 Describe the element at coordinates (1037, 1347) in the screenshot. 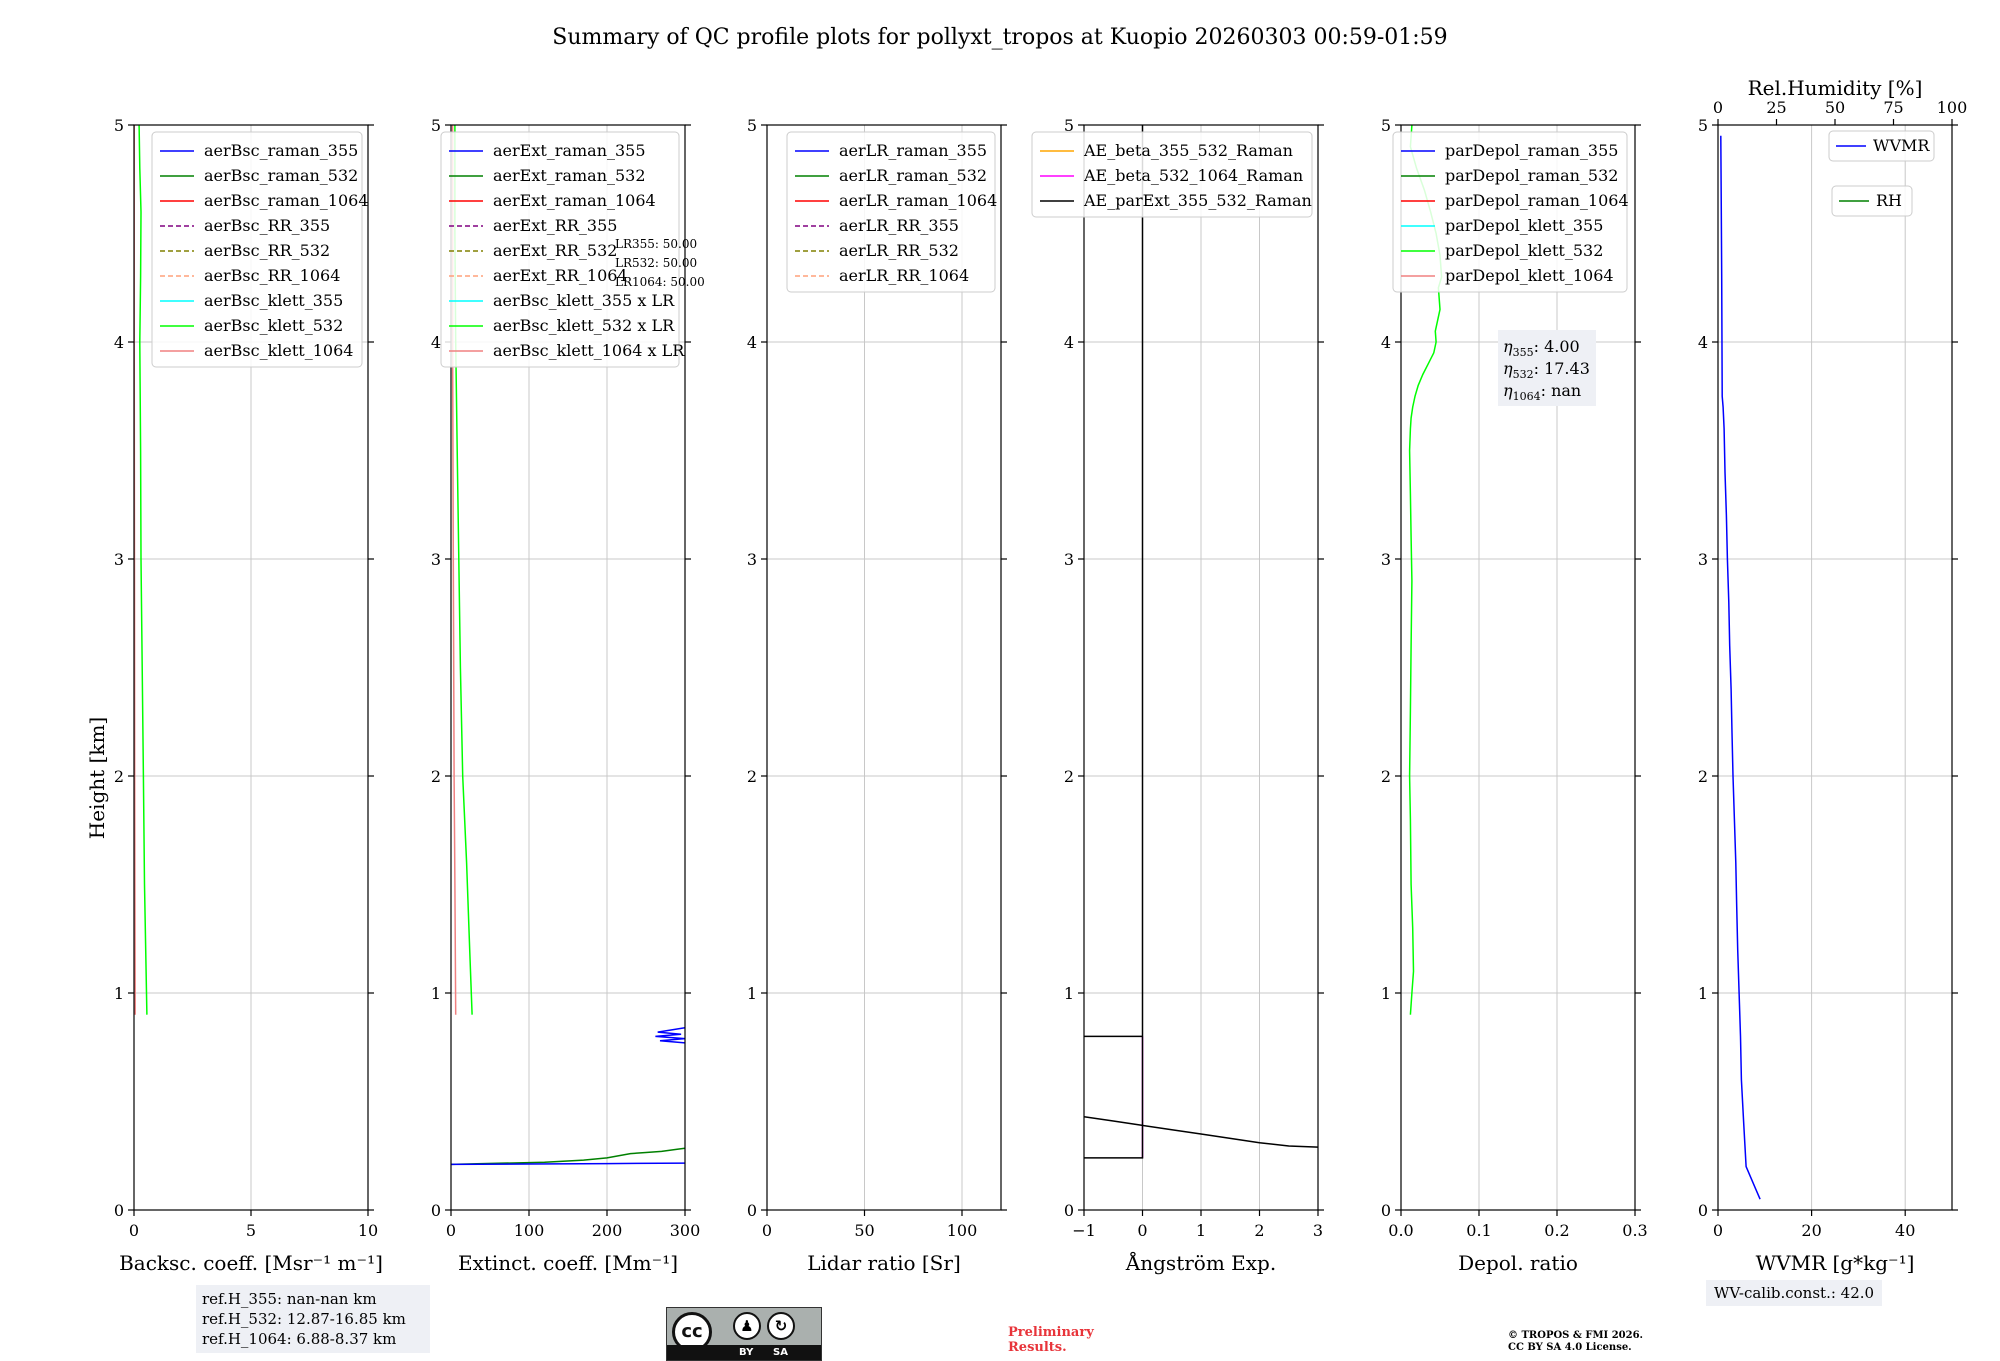

I see `preliminary-line-2: Results.` at that location.